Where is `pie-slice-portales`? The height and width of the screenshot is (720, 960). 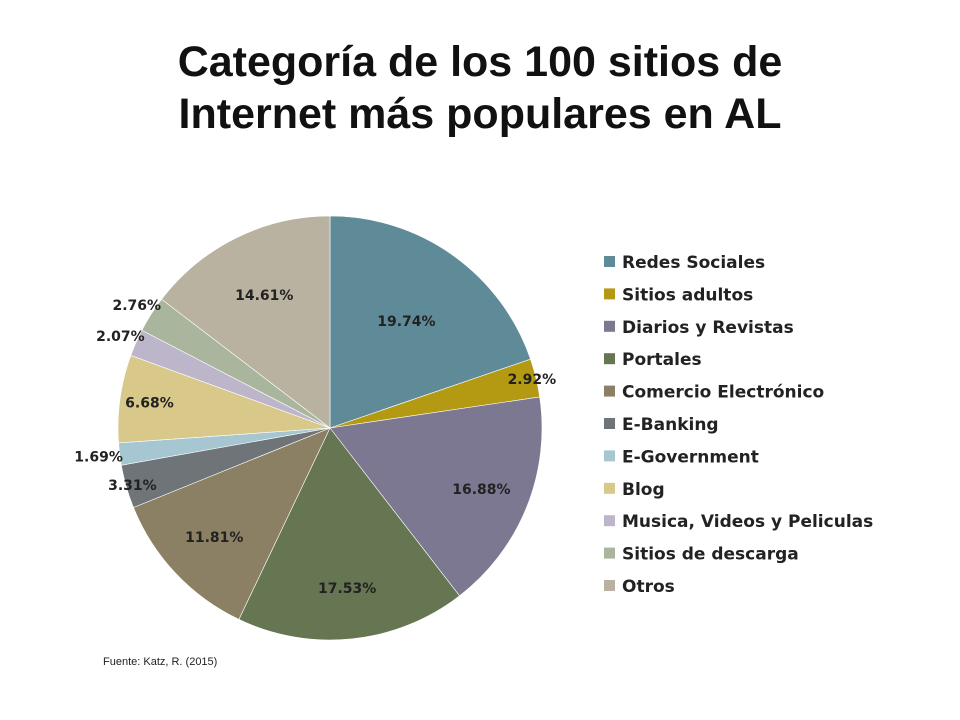
pie-slice-portales is located at coordinates (349, 534).